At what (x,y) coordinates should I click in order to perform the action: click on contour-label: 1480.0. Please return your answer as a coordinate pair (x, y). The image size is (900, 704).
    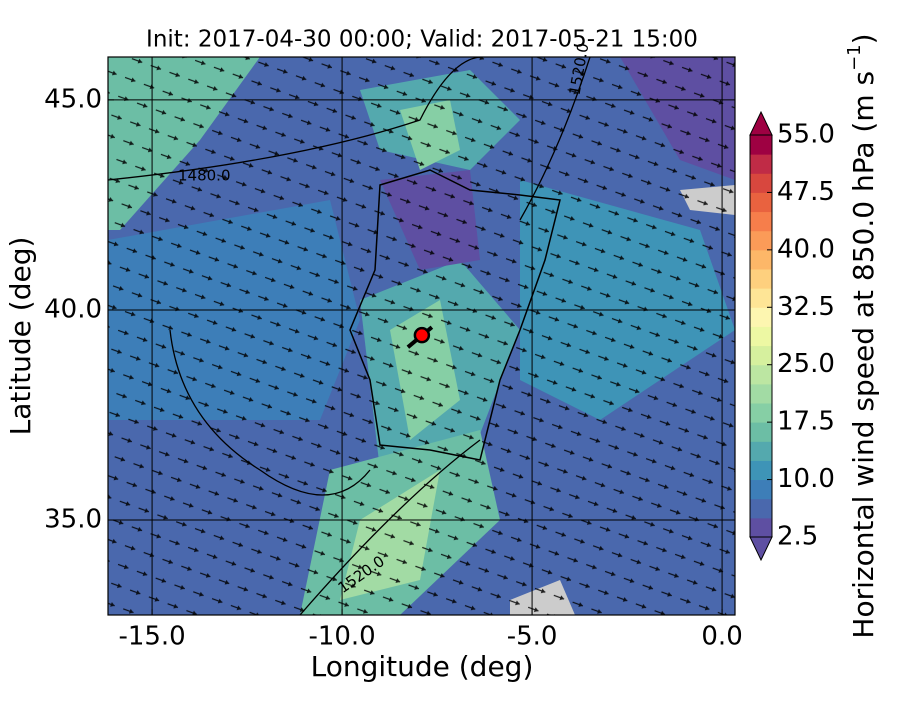
    Looking at the image, I should click on (204, 176).